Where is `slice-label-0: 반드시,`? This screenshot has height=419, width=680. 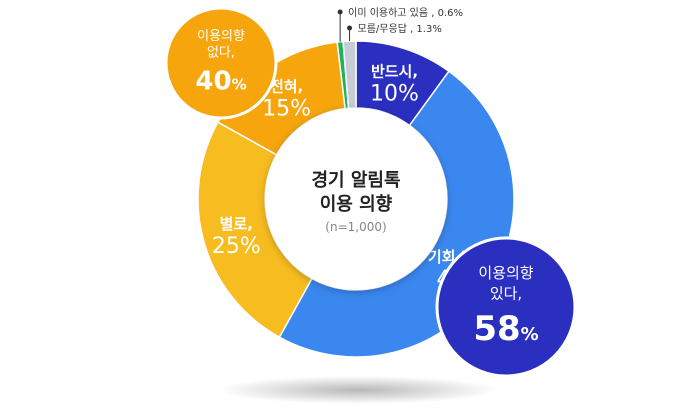
slice-label-0: 반드시, is located at coordinates (394, 72).